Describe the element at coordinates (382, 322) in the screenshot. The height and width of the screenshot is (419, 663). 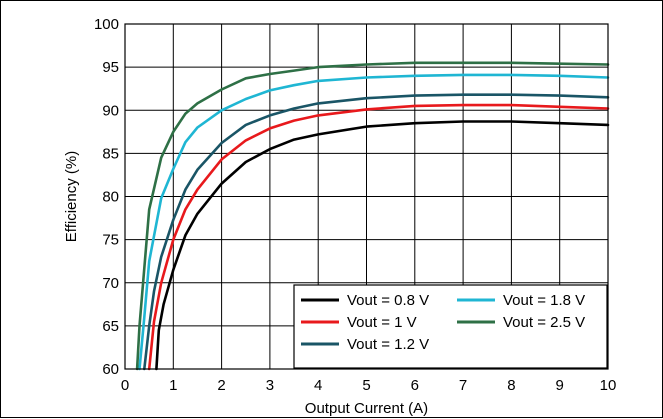
I see `legend-label-2: Vout = 1 V` at that location.